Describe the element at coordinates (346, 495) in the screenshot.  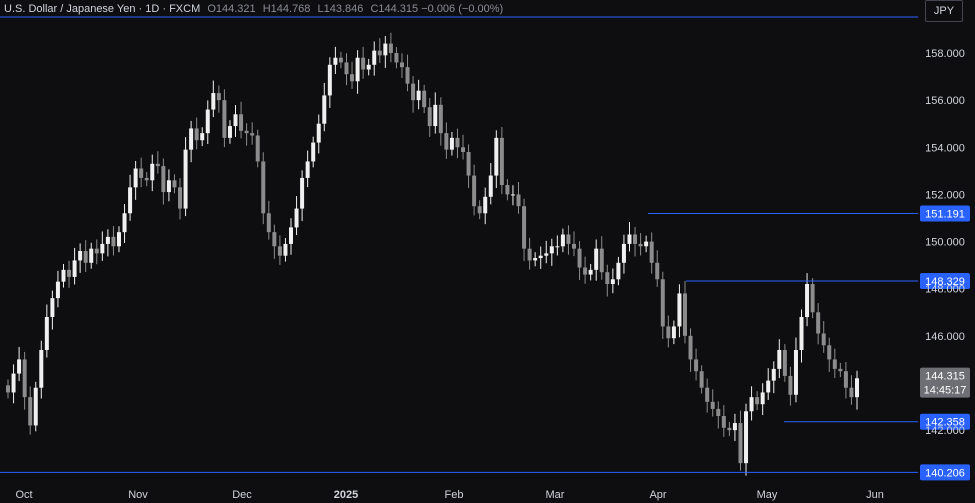
I see `x-tick-label: 2025` at that location.